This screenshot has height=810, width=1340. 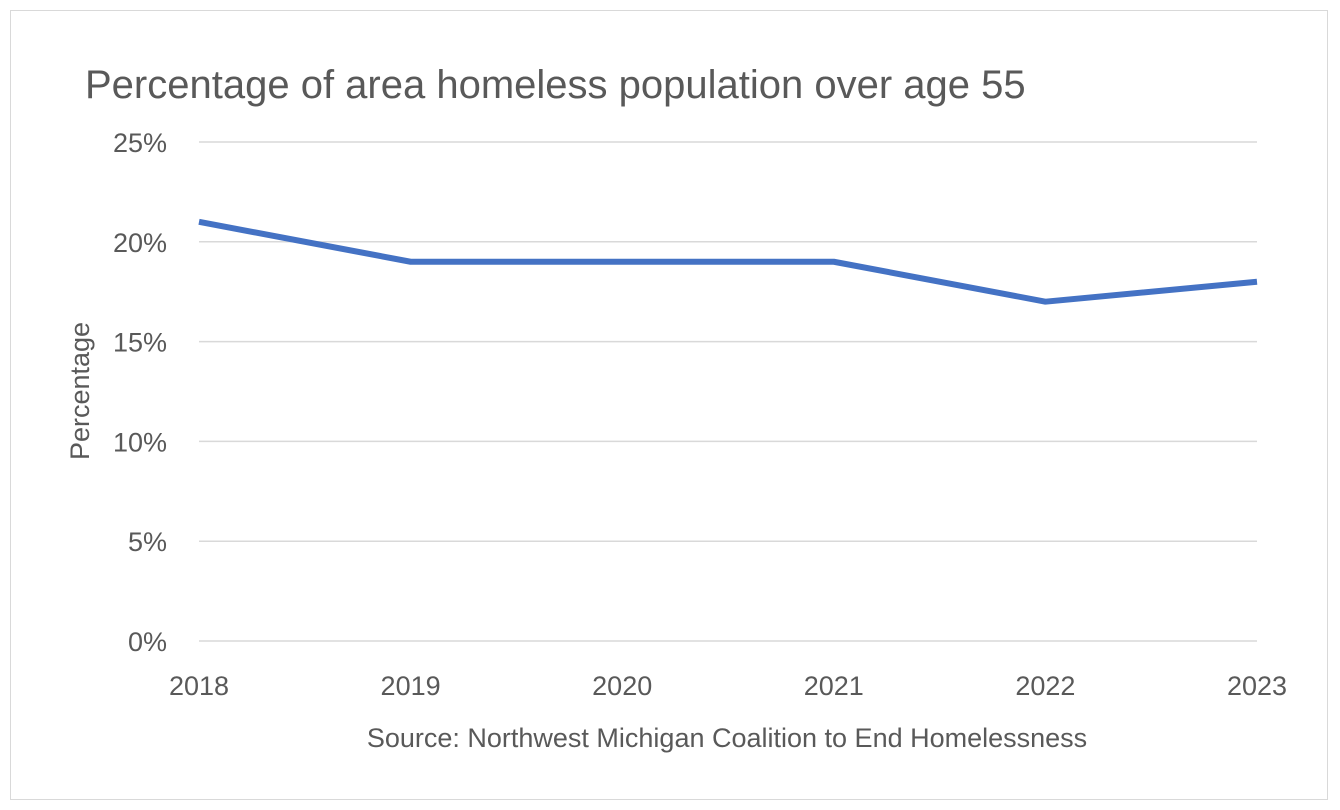 I want to click on x-tick-label: 2021, so click(x=834, y=686).